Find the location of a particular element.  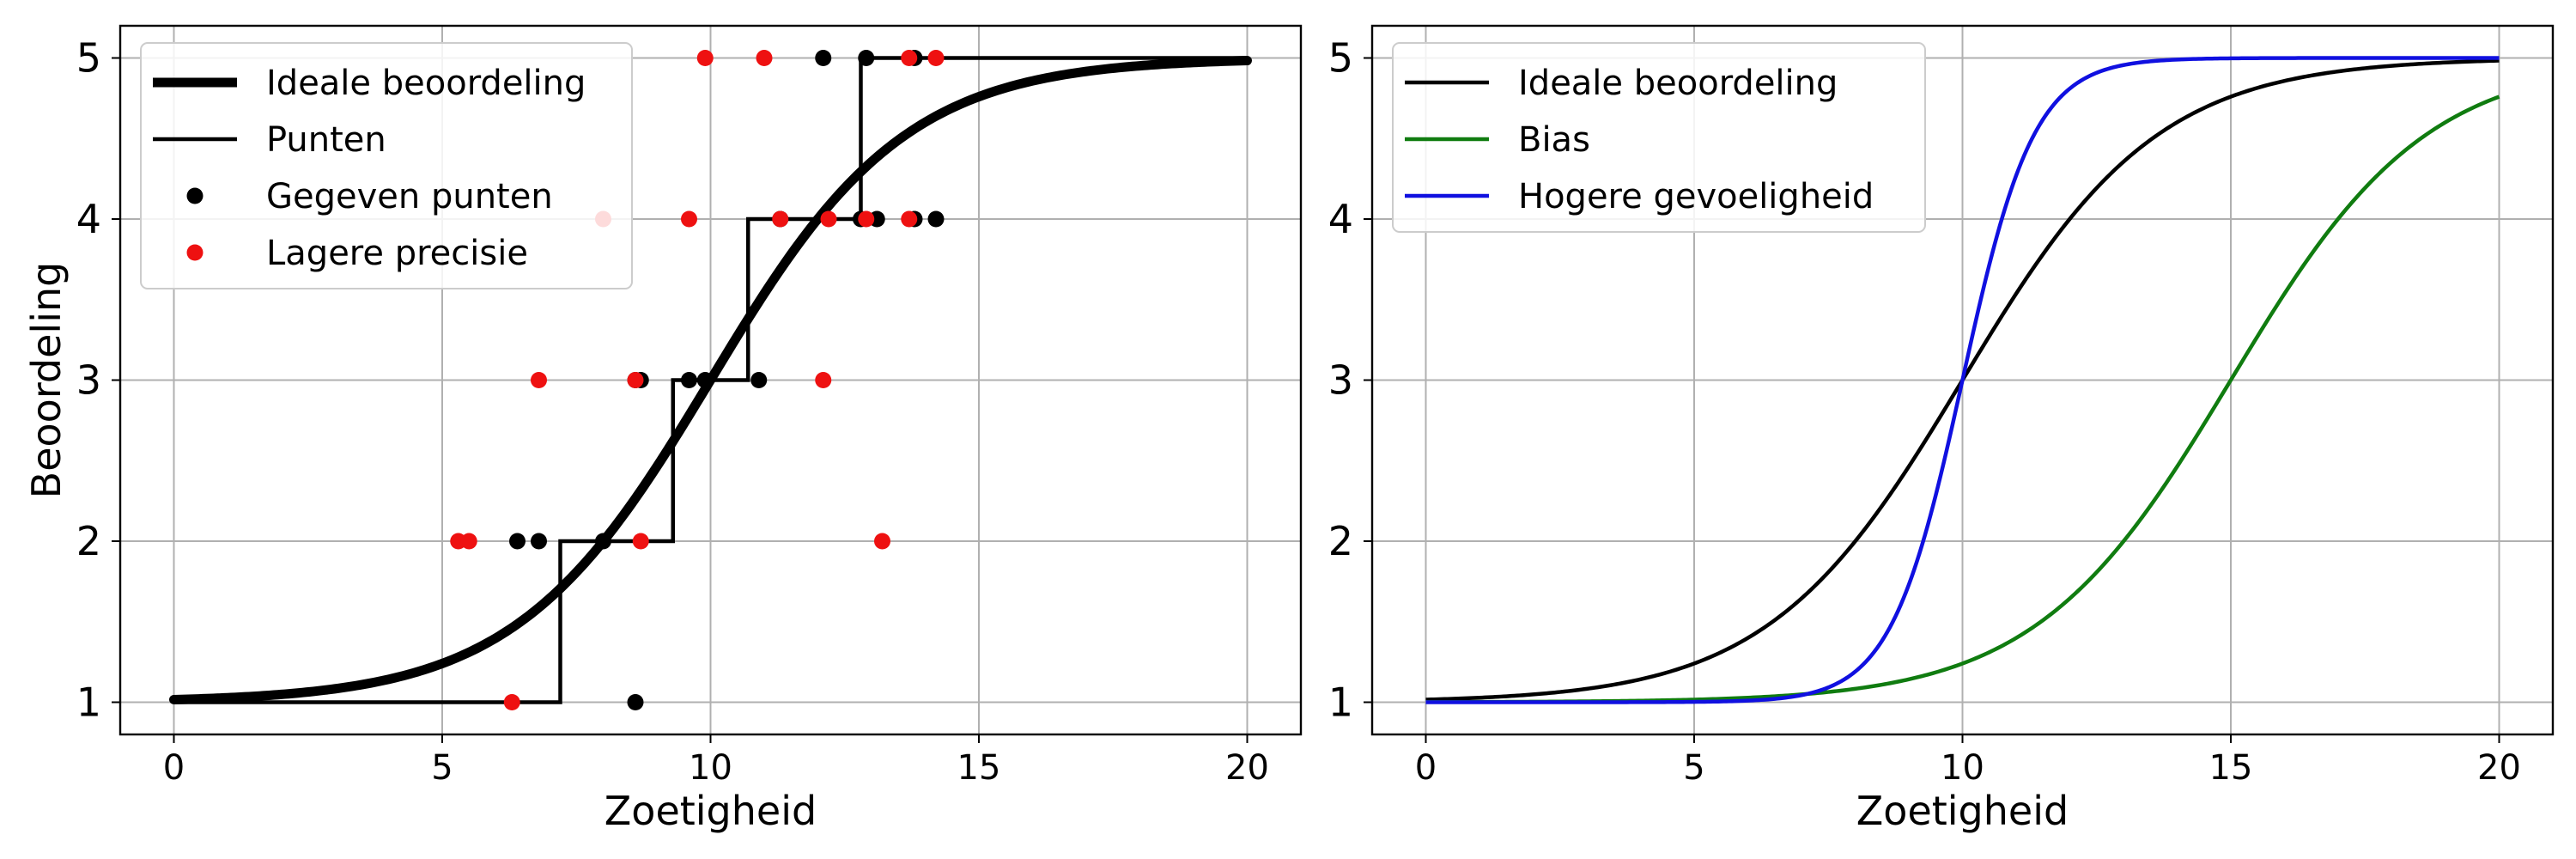

y-axis-label: Beoordeling is located at coordinates (46, 380).